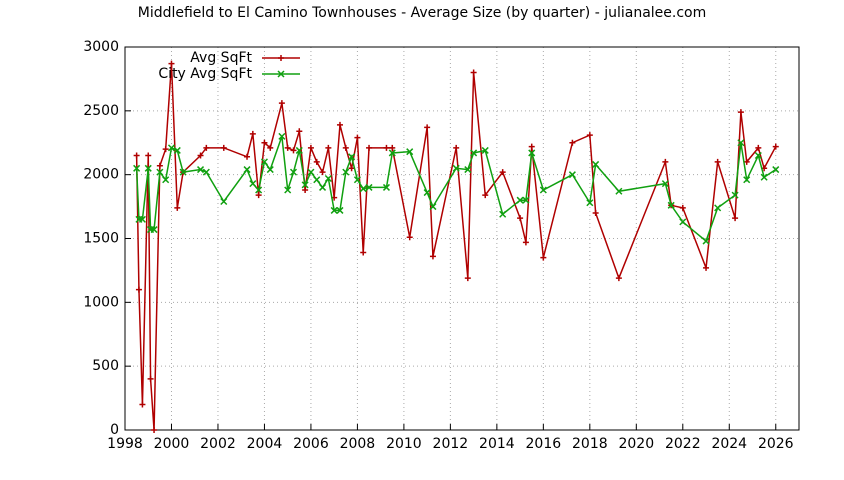 This screenshot has width=844, height=480. I want to click on x-tick-label: 2002, so click(218, 444).